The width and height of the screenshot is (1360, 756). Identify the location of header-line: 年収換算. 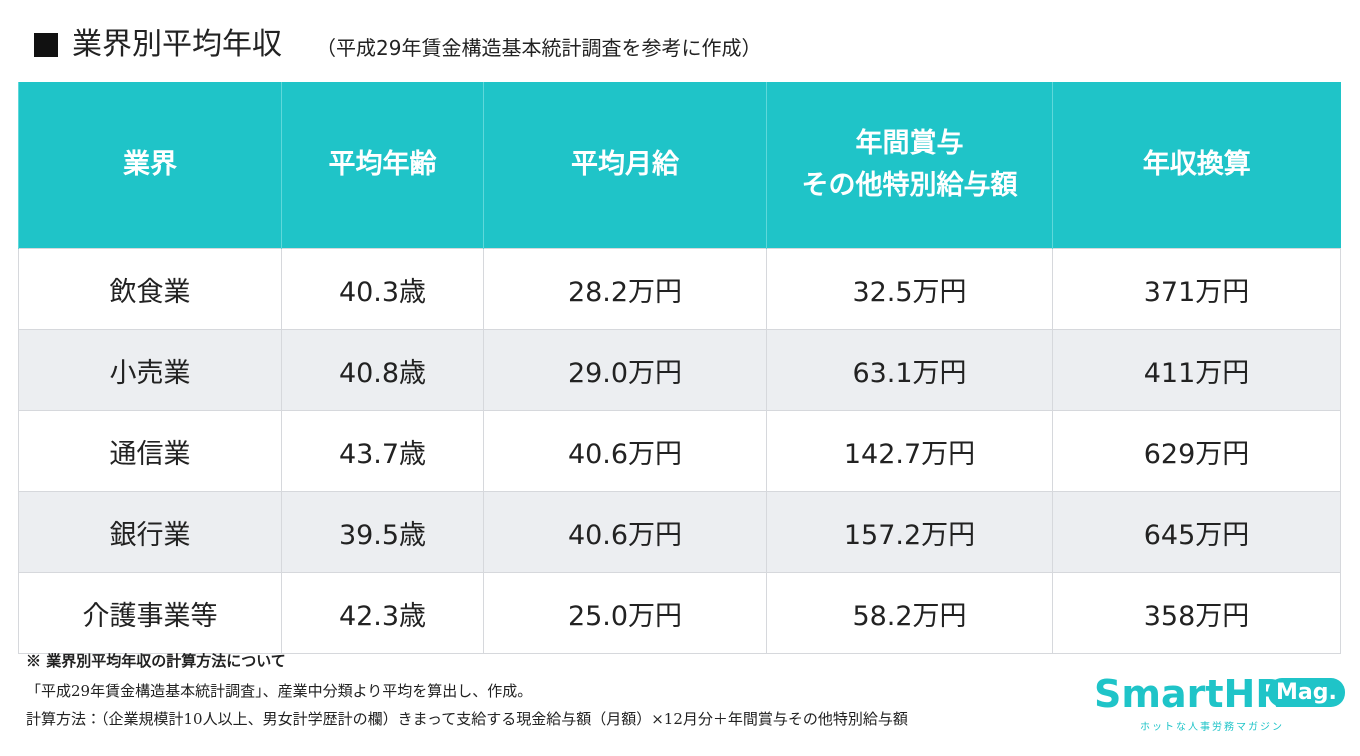
(1196, 164).